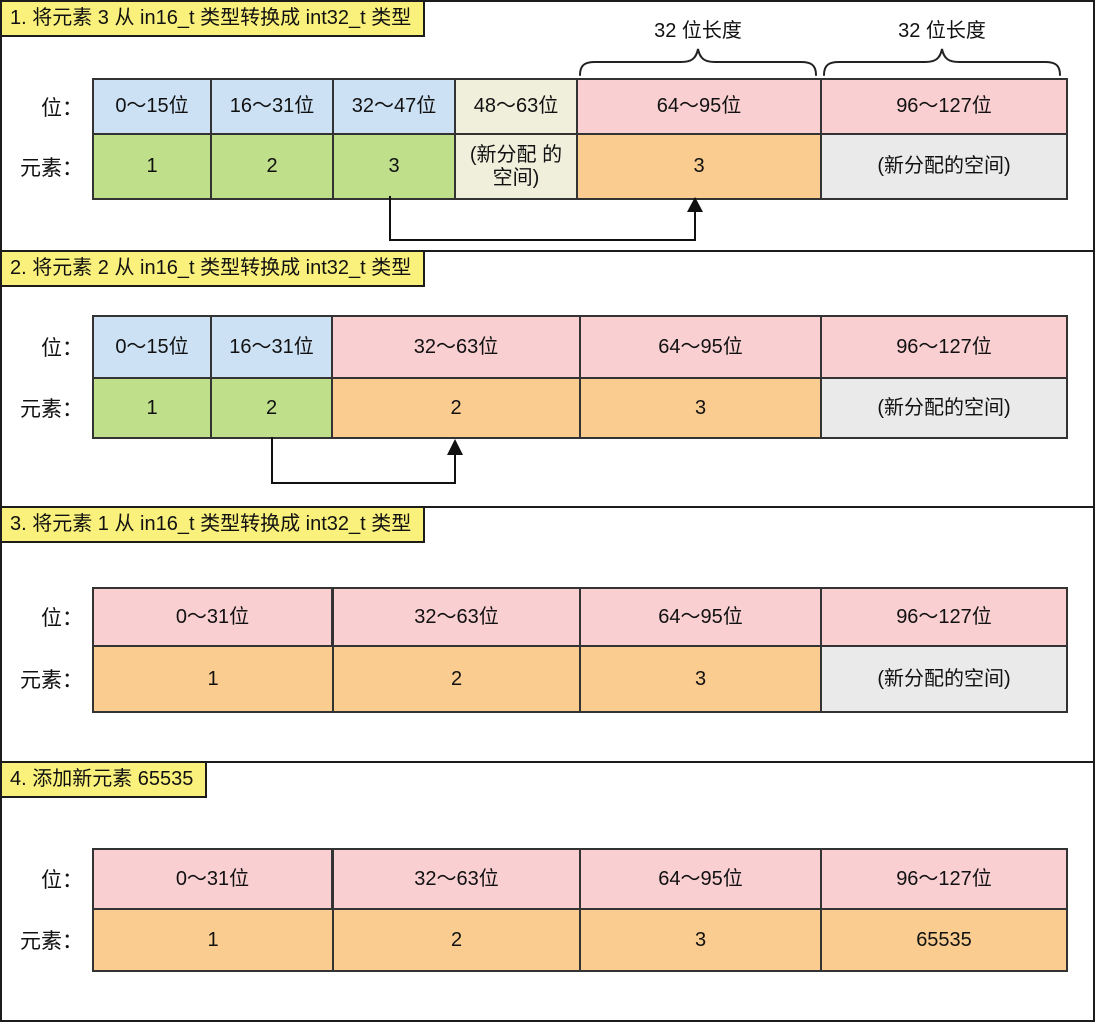 This screenshot has height=1023, width=1097. I want to click on section-2-title: 2. 将元素 2 从 in16_t 类型转换成 int32_t 类型, so click(213, 268).